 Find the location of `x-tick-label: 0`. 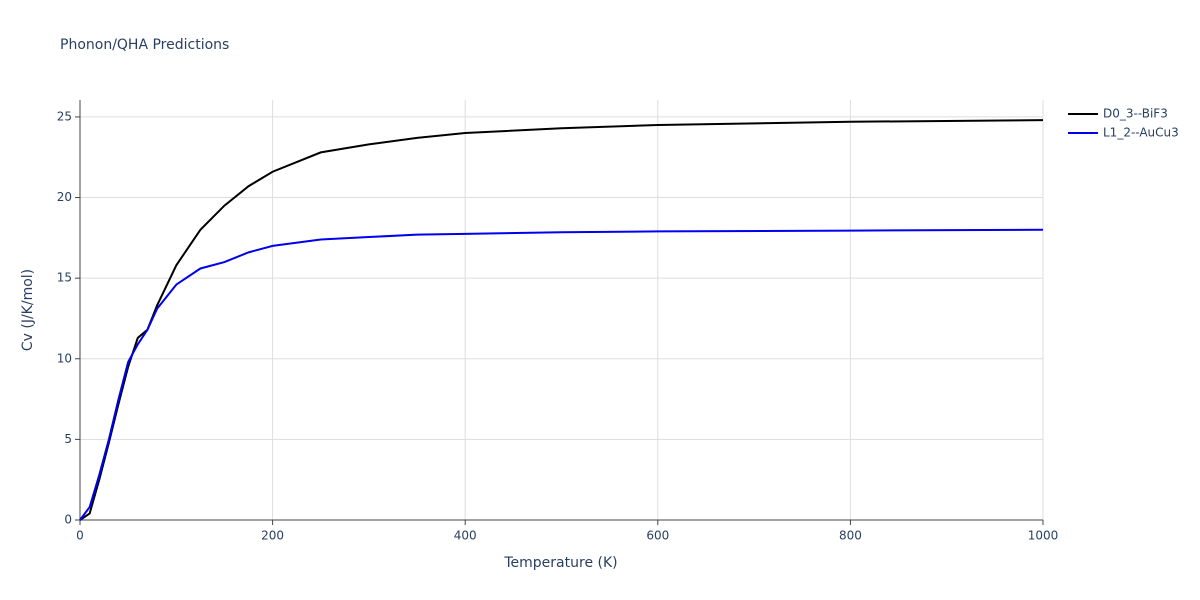

x-tick-label: 0 is located at coordinates (80, 536).